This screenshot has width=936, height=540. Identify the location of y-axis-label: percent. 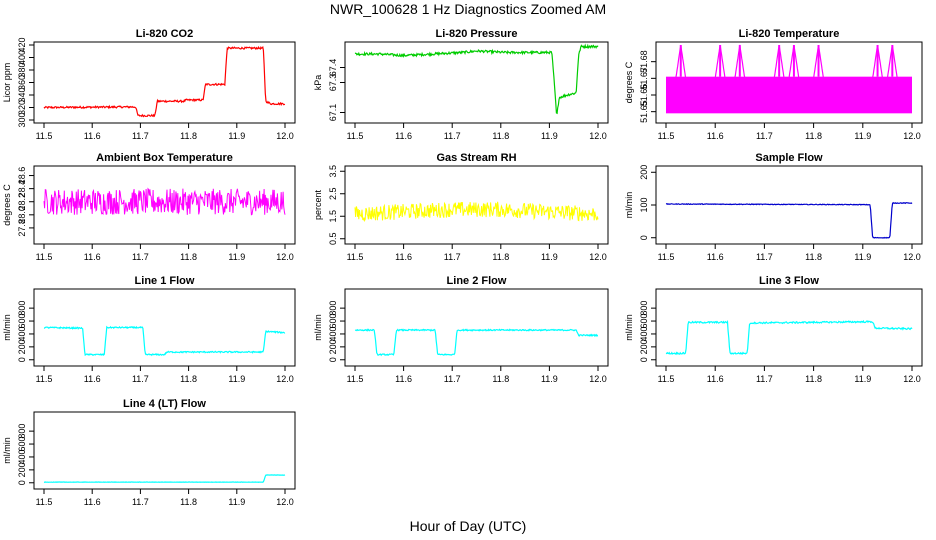
(318, 204).